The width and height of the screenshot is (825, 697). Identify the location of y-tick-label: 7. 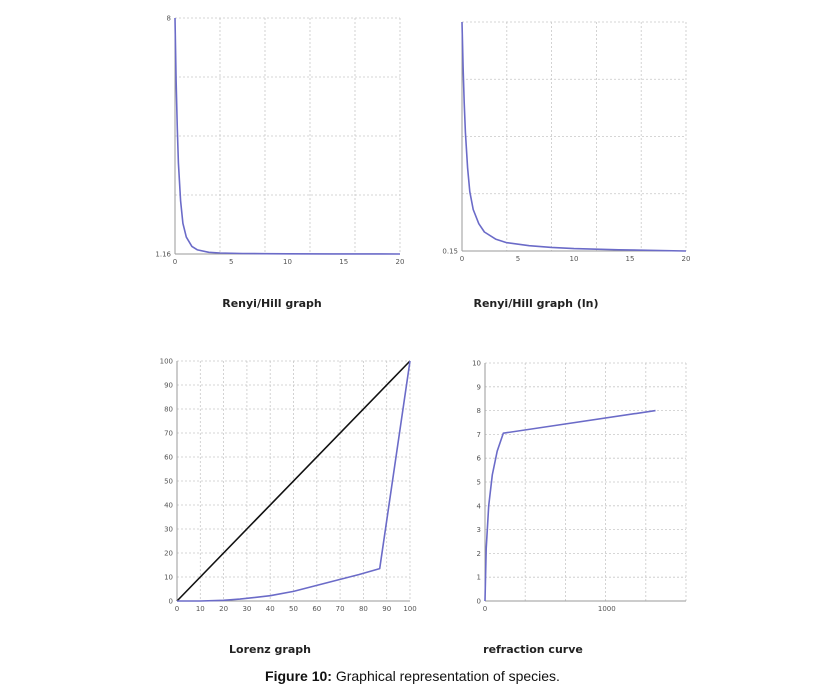
(479, 435).